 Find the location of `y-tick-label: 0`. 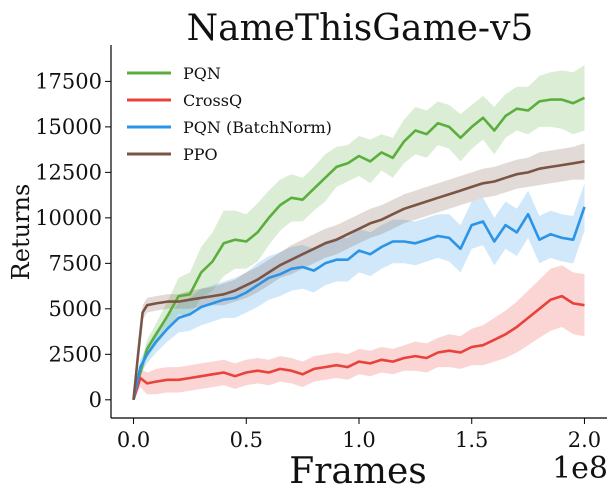

y-tick-label: 0 is located at coordinates (95, 400).